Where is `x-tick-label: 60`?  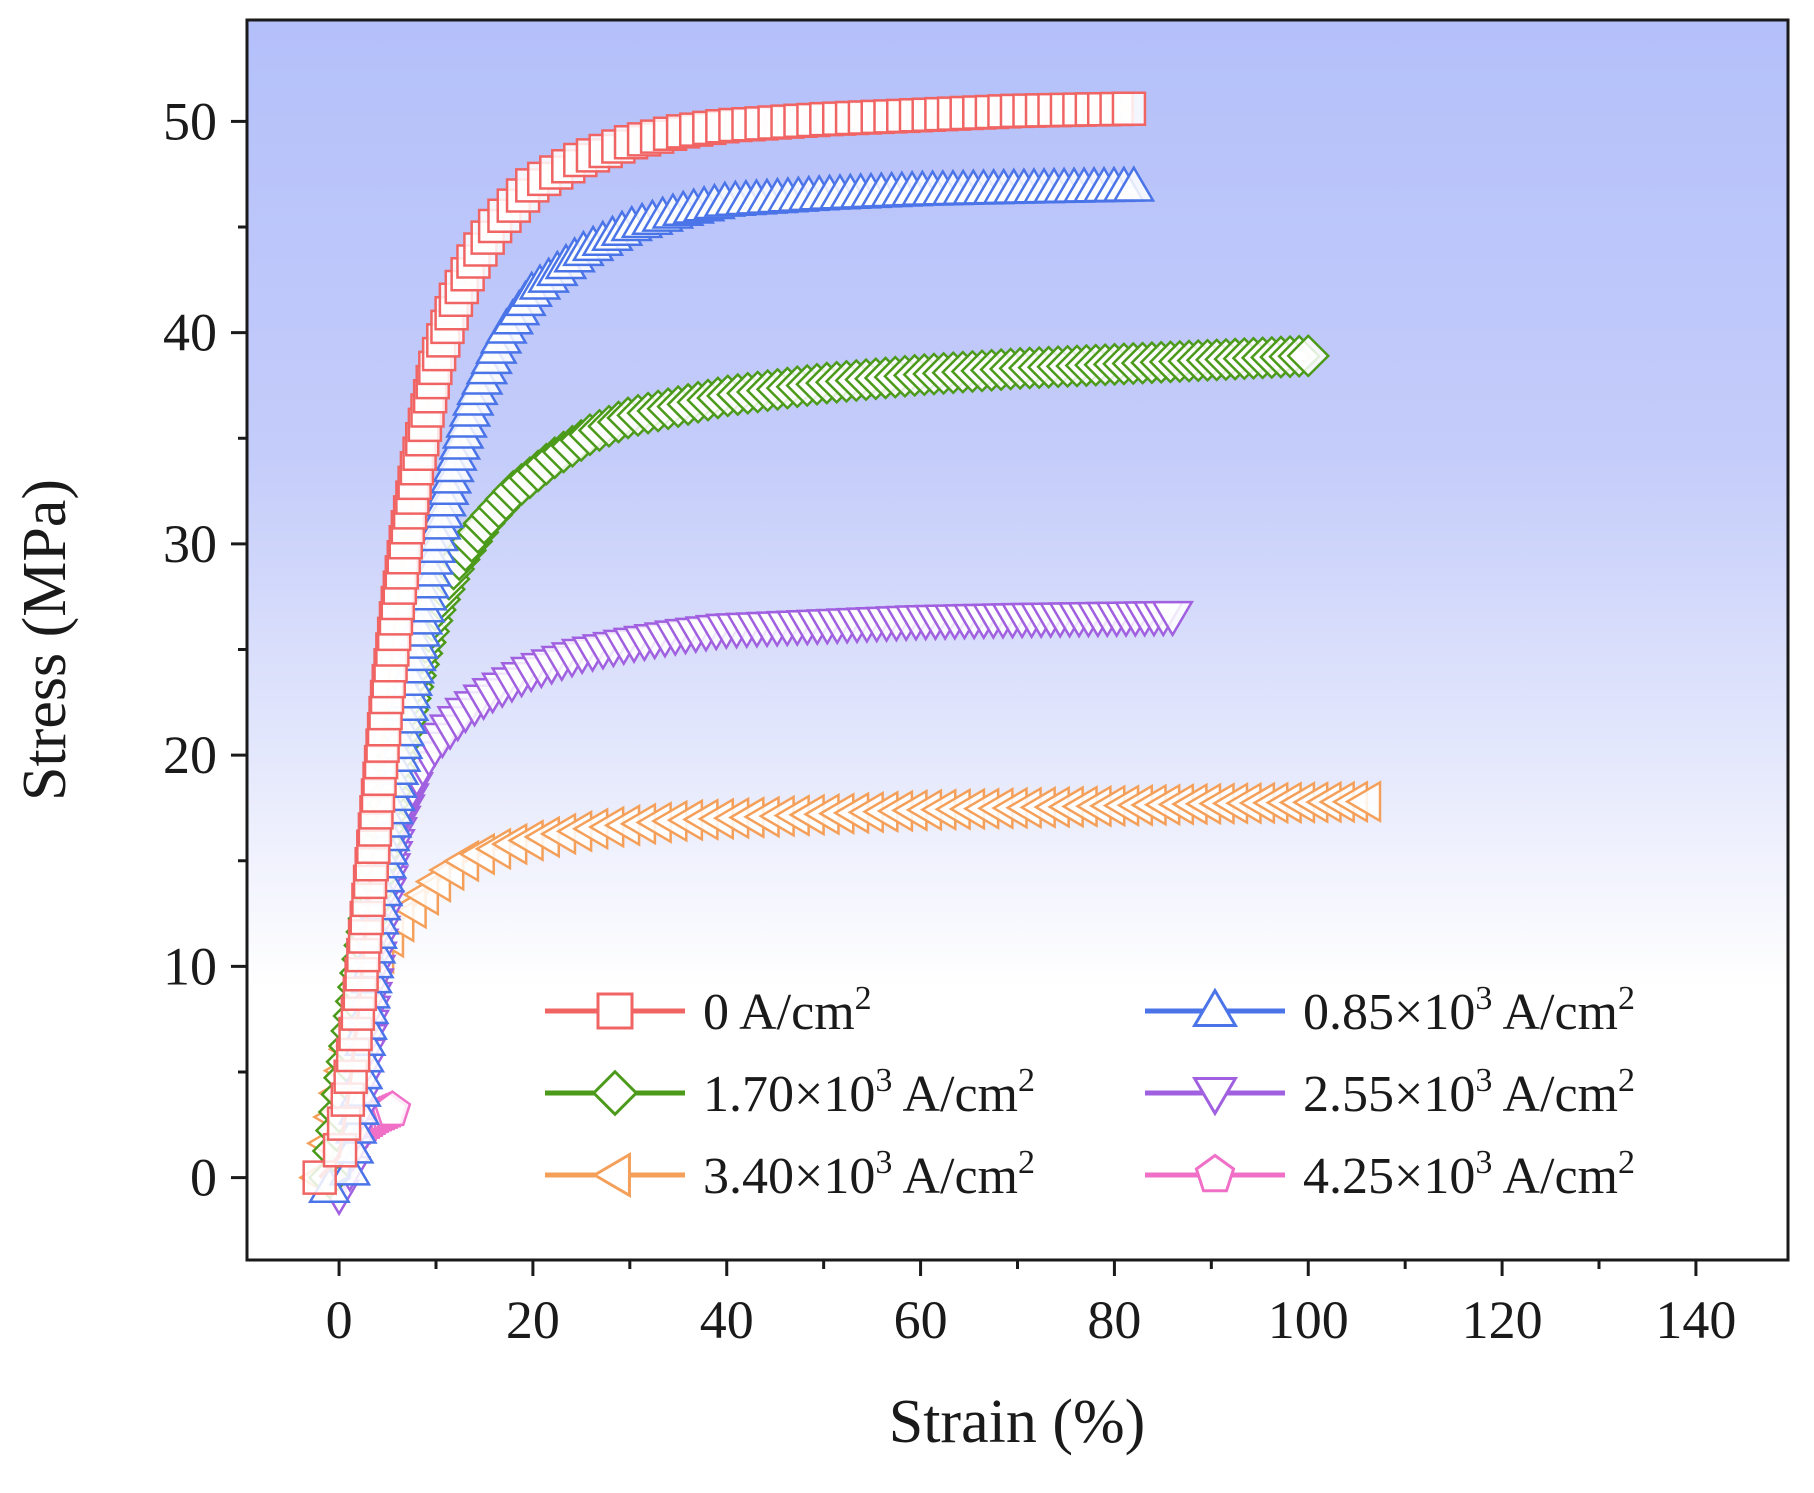
x-tick-label: 60 is located at coordinates (921, 1320).